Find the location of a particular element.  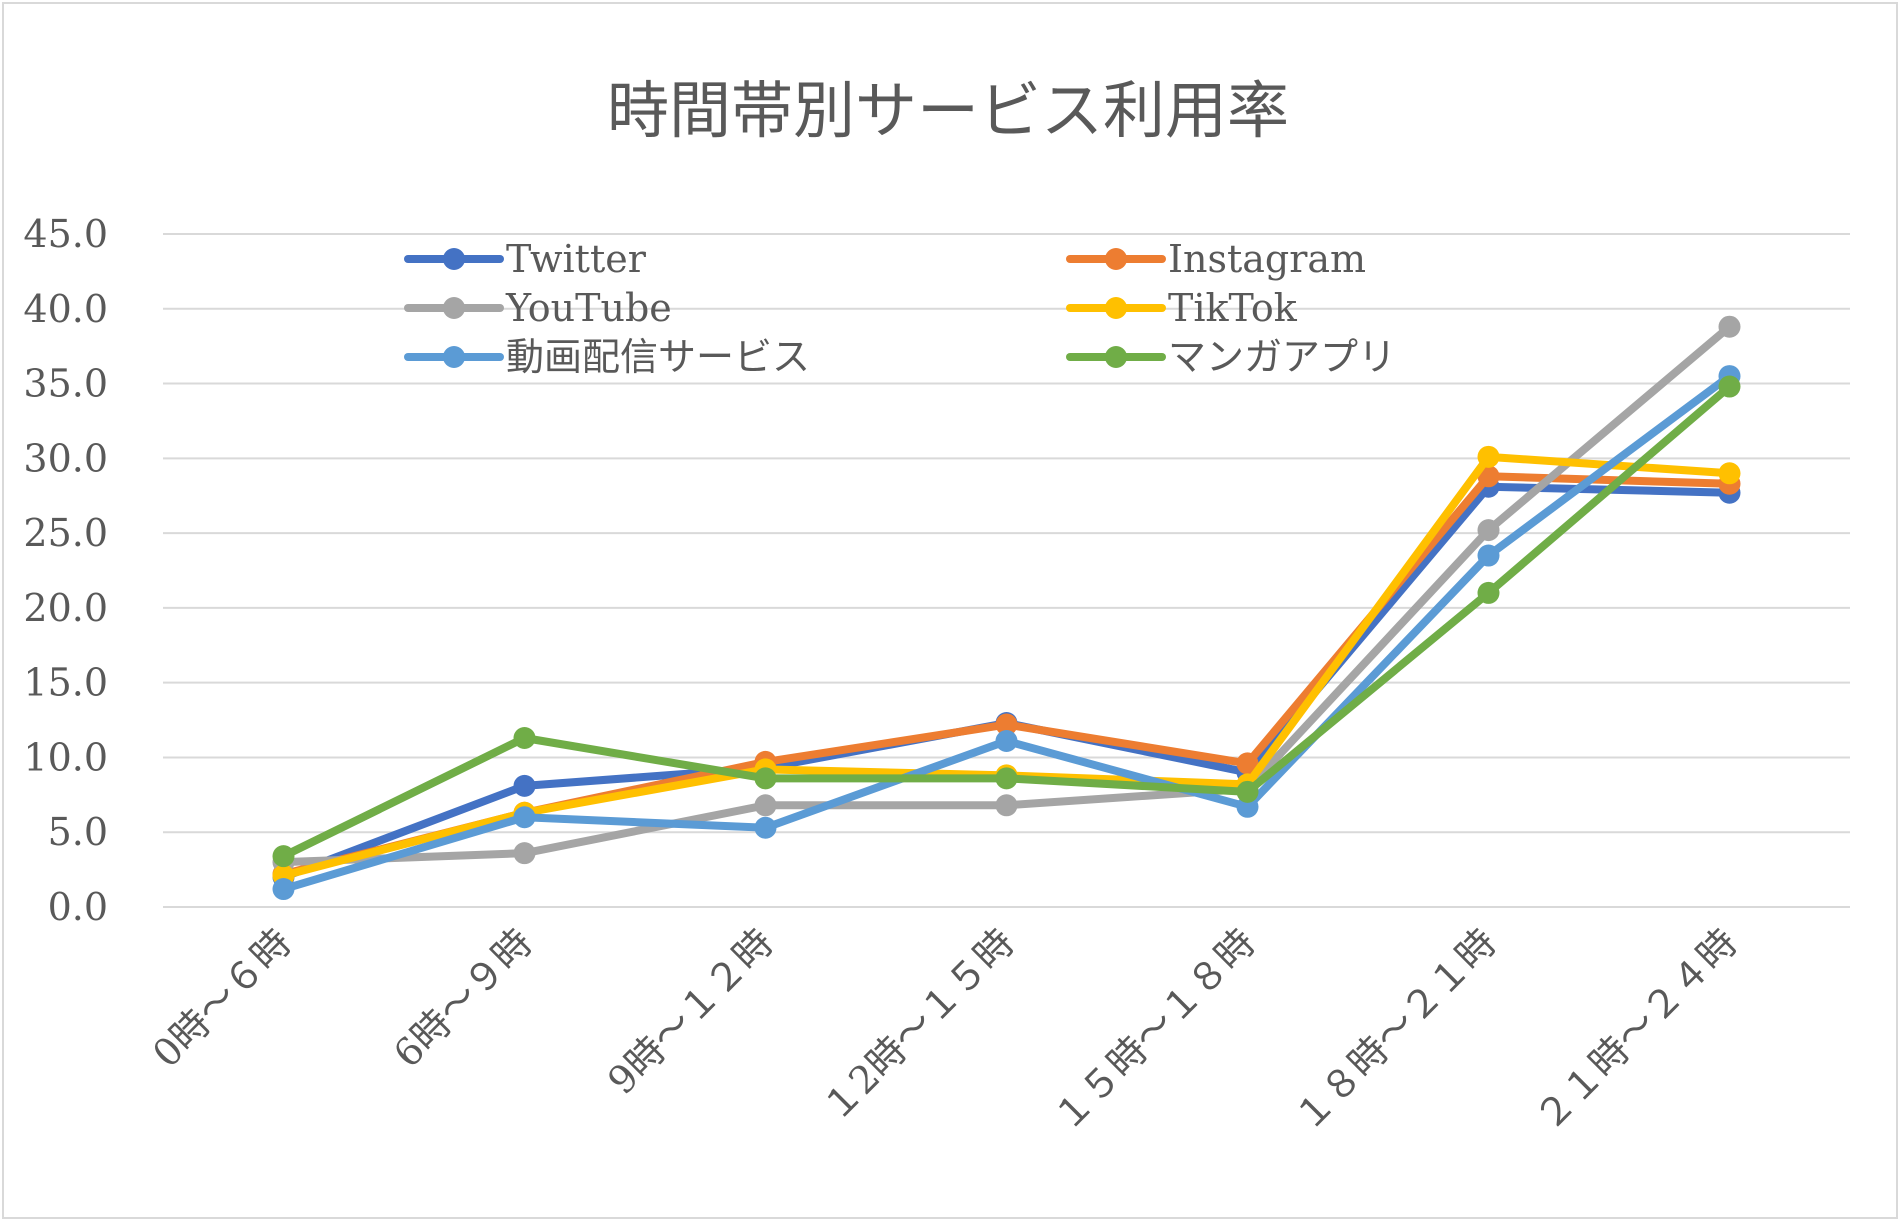

y-tick-label: 25.0 is located at coordinates (65, 533).